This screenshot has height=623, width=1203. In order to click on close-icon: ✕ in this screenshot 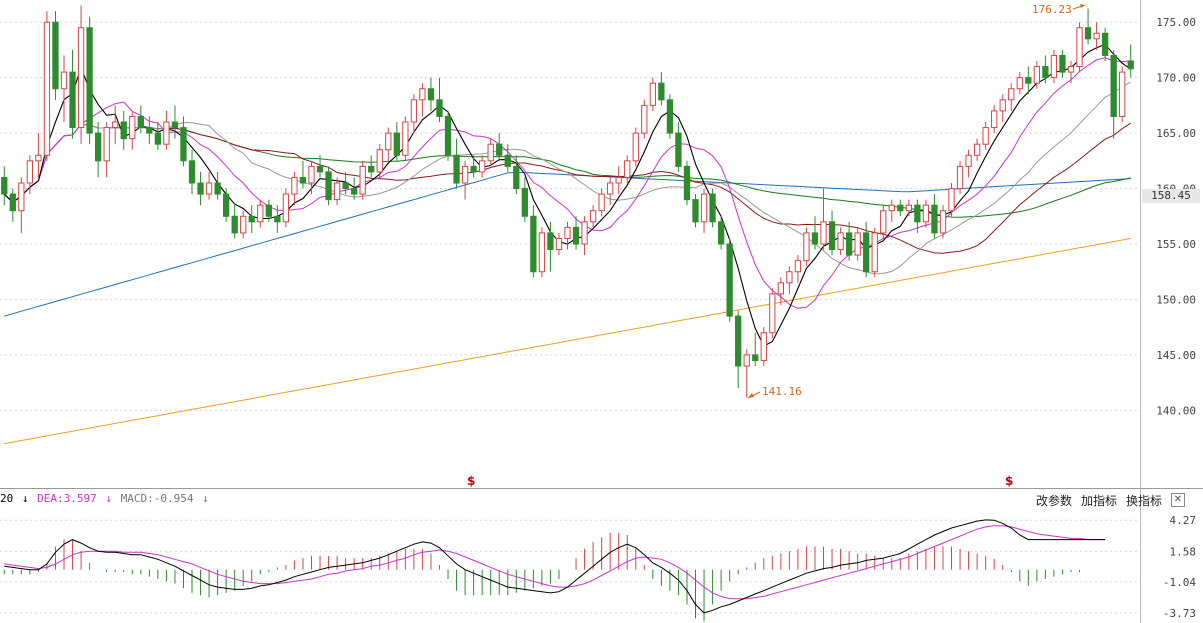, I will do `click(1178, 500)`.